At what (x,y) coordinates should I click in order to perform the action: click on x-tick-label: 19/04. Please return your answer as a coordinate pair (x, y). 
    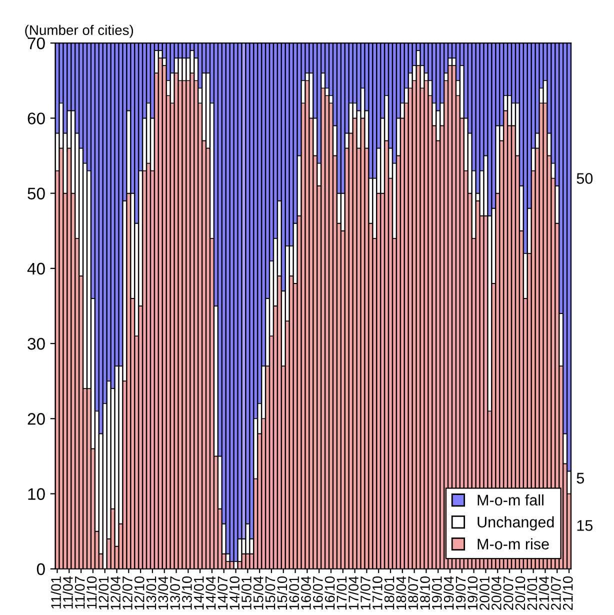
    Looking at the image, I should click on (449, 593).